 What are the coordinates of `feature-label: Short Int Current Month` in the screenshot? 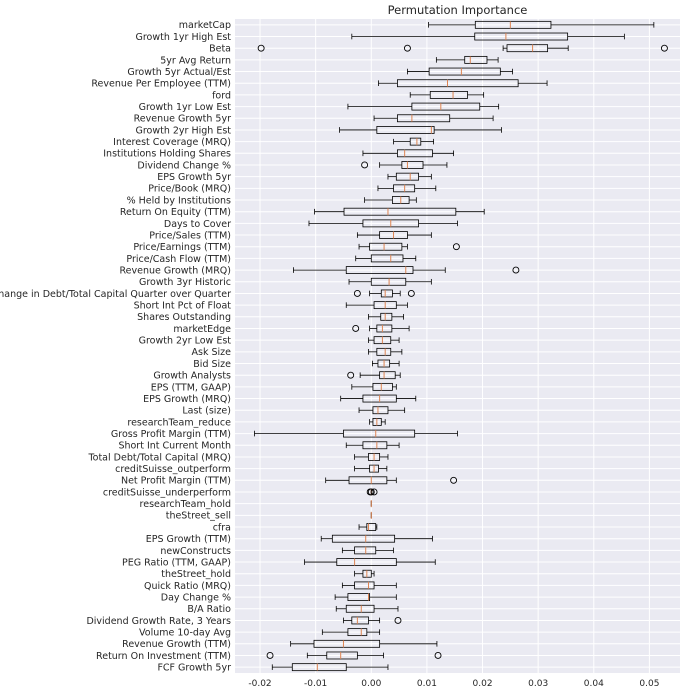 It's located at (174, 446).